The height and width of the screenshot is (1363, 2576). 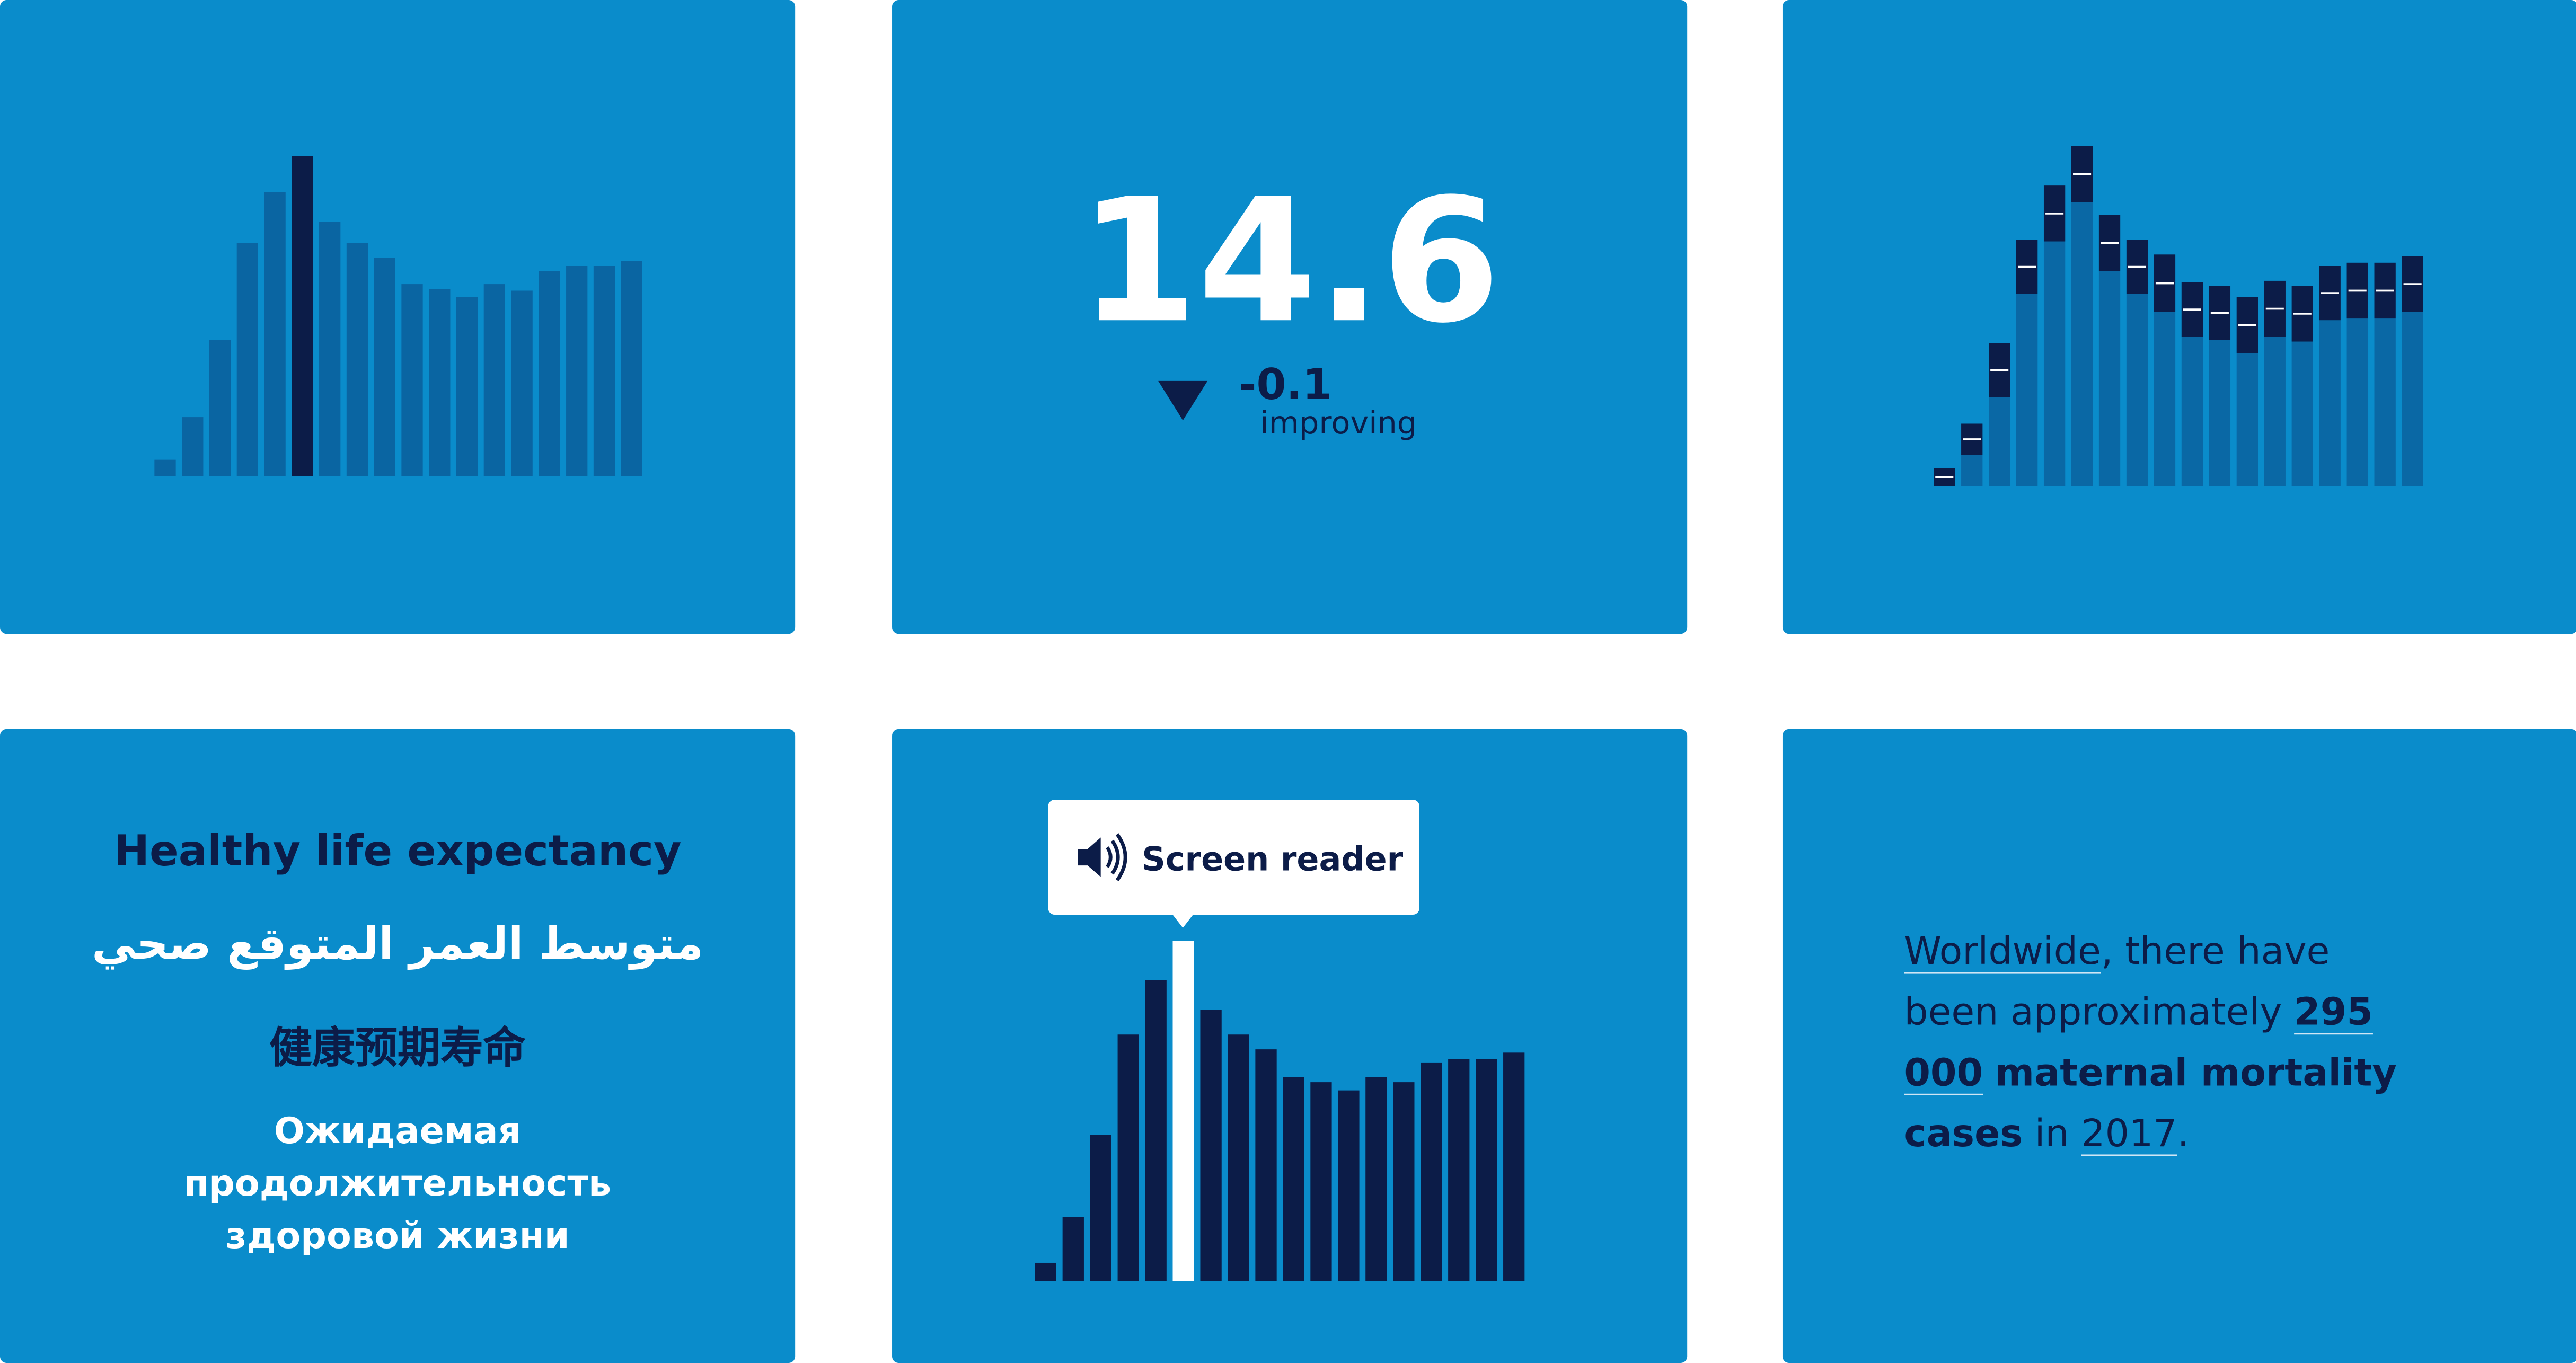 I want to click on text: maternal mortality cases, so click(x=2150, y=1104).